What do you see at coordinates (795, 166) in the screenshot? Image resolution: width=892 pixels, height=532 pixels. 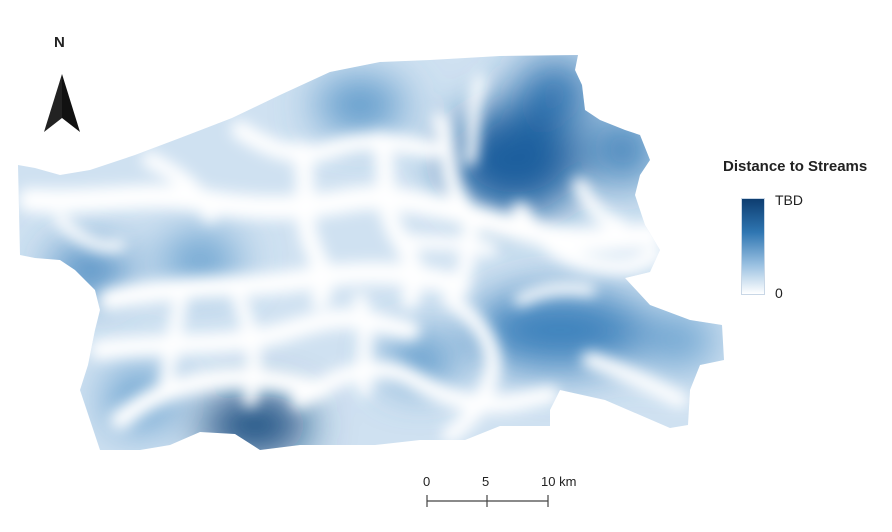 I see `legend-title: Distance to Streams` at bounding box center [795, 166].